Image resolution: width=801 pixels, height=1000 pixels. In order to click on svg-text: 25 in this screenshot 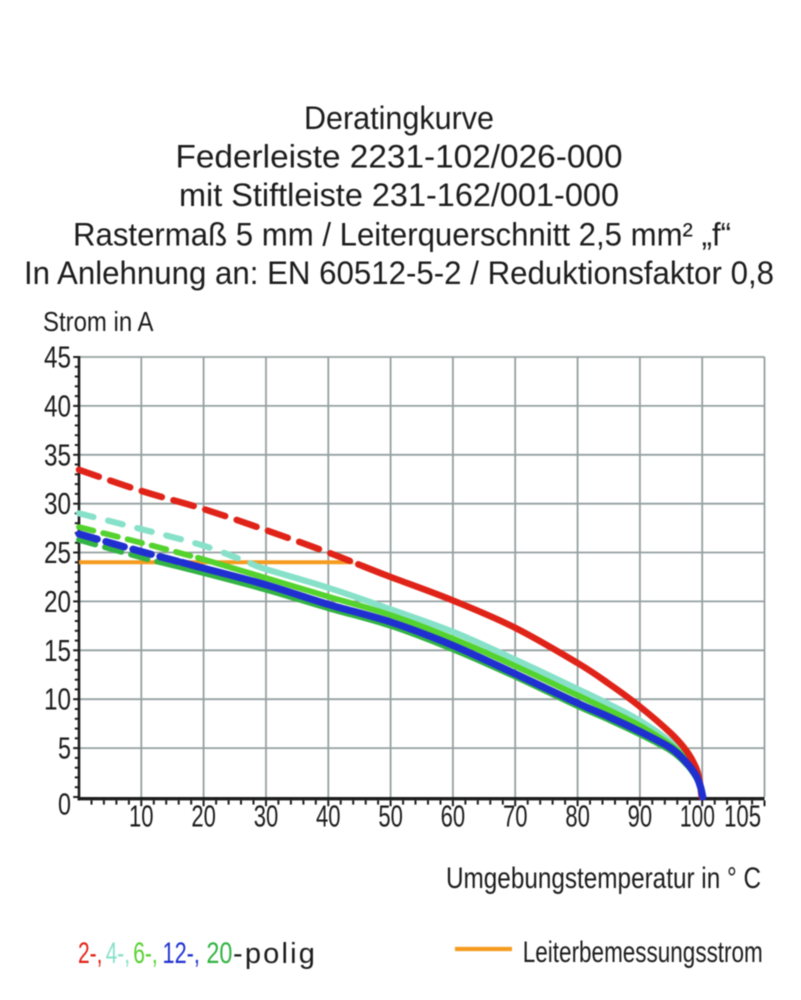, I will do `click(57, 552)`.